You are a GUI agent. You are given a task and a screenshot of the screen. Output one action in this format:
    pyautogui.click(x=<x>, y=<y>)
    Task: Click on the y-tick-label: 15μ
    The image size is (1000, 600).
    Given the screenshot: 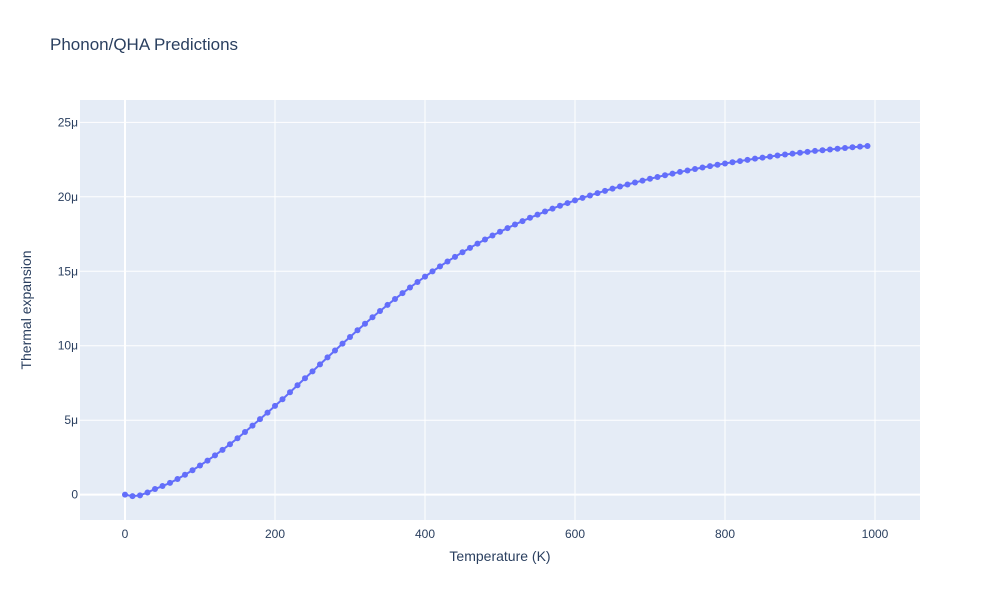 What is the action you would take?
    pyautogui.click(x=68, y=271)
    